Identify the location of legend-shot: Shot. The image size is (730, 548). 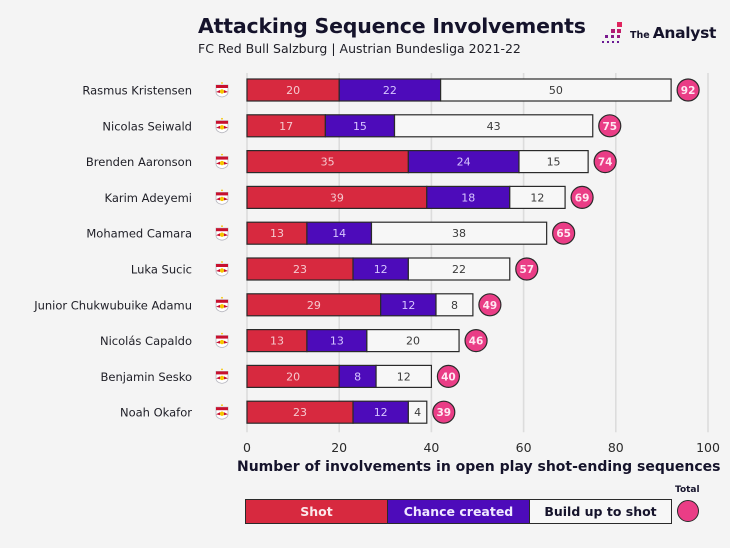
(316, 511).